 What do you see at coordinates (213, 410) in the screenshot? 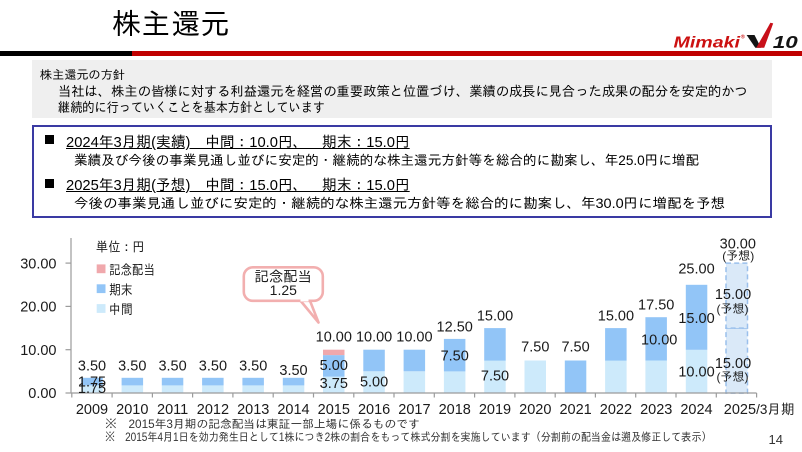
I see `svg-text: 2012` at bounding box center [213, 410].